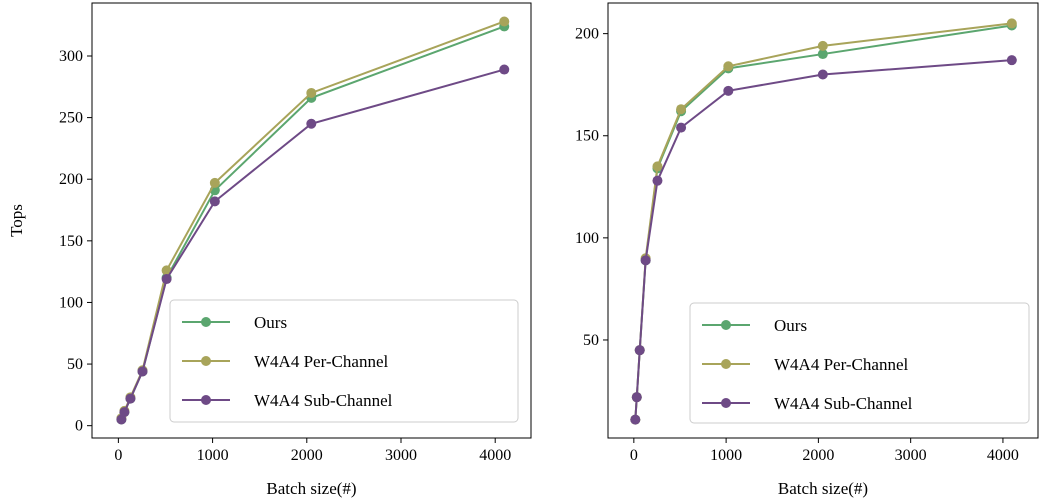  I want to click on y-tick-label: 250, so click(71, 118).